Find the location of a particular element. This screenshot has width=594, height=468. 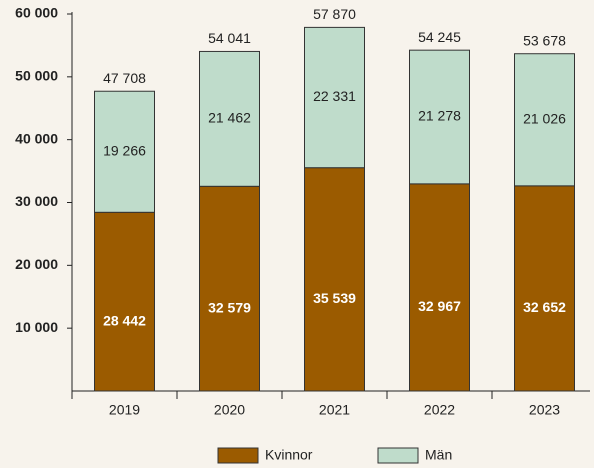

y-tick-label: 50 000 is located at coordinates (36, 76).